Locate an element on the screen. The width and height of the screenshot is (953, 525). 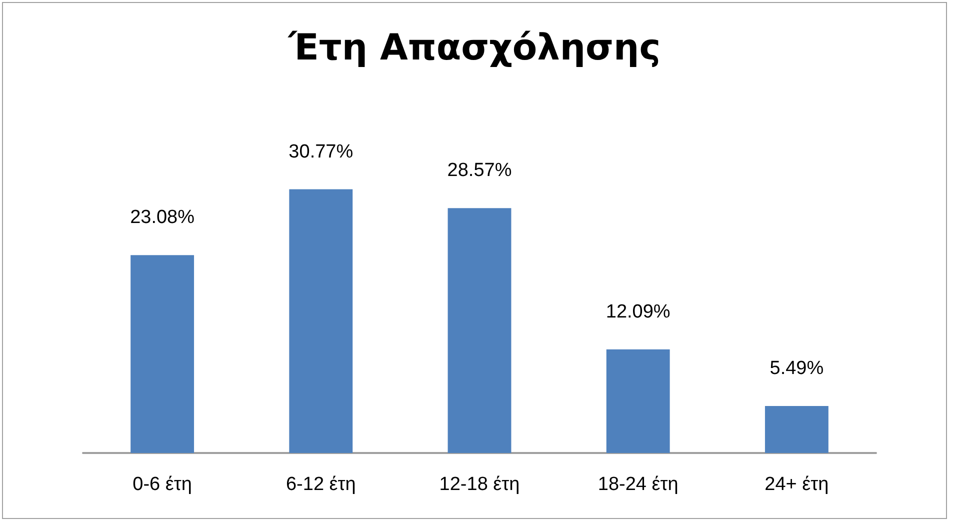
data-label: 23.08% is located at coordinates (162, 217).